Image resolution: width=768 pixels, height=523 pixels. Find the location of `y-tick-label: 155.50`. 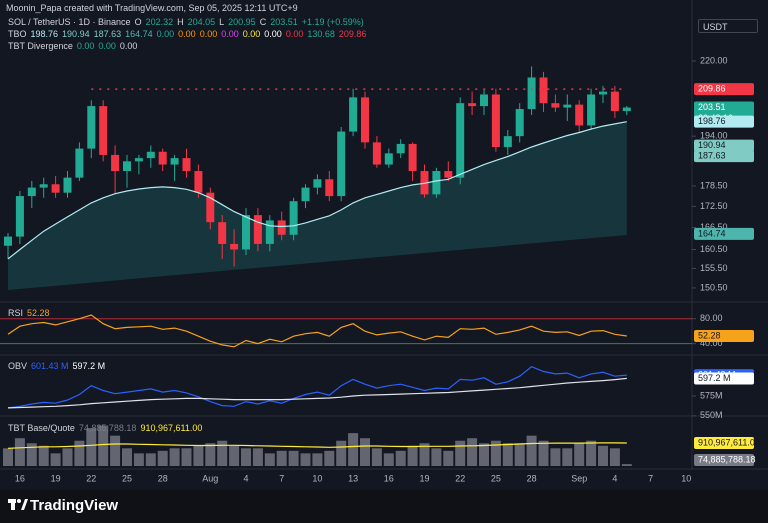

y-tick-label: 155.50 is located at coordinates (714, 268).